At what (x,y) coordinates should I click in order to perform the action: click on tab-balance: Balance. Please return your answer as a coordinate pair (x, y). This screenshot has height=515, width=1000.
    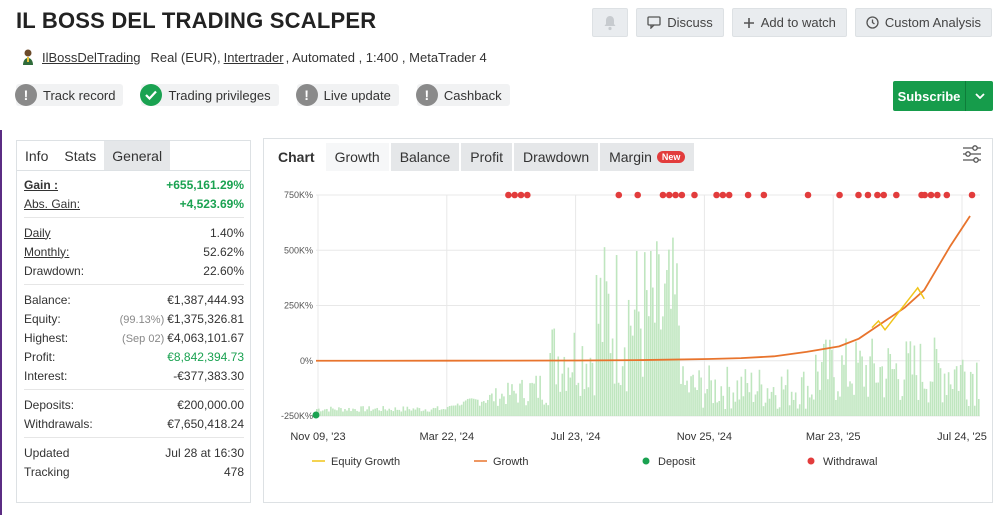
    Looking at the image, I should click on (425, 157).